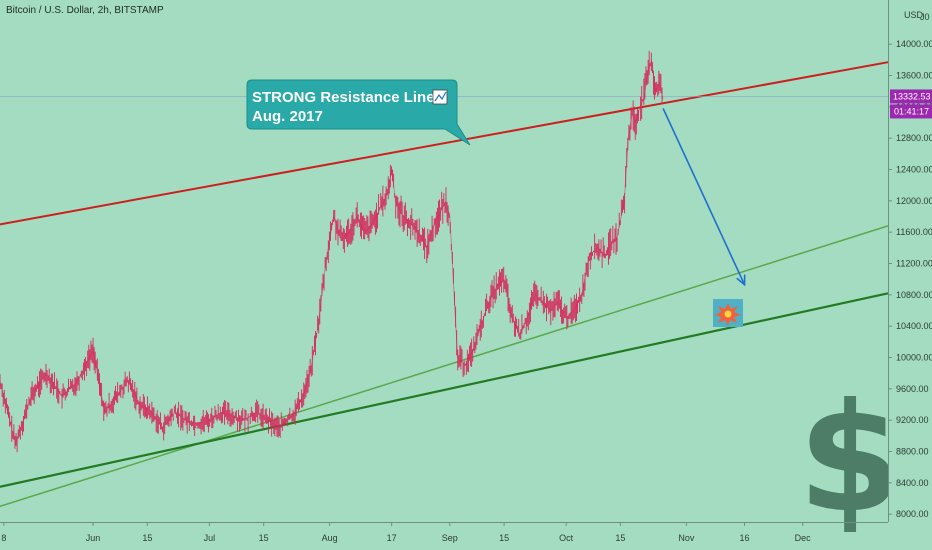 Image resolution: width=932 pixels, height=550 pixels. Describe the element at coordinates (914, 170) in the screenshot. I see `y-tick-label: 12400.00` at that location.